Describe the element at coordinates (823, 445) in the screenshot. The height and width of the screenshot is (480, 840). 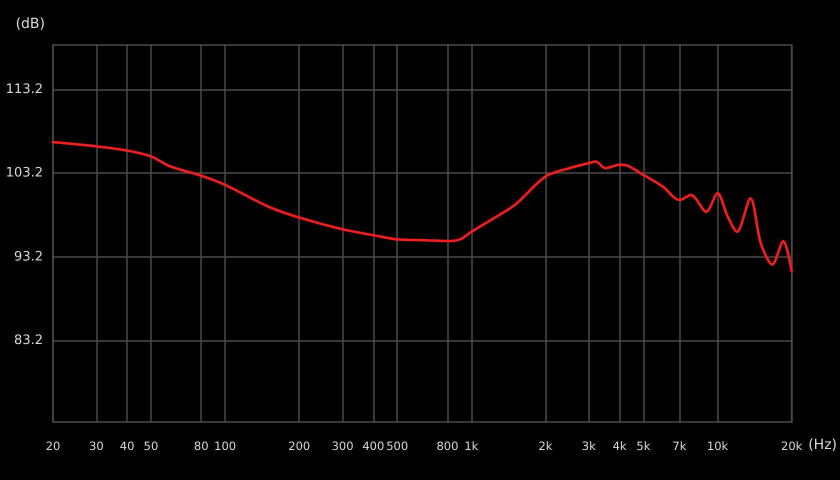
I see `x-axis-title: (Hz)` at that location.